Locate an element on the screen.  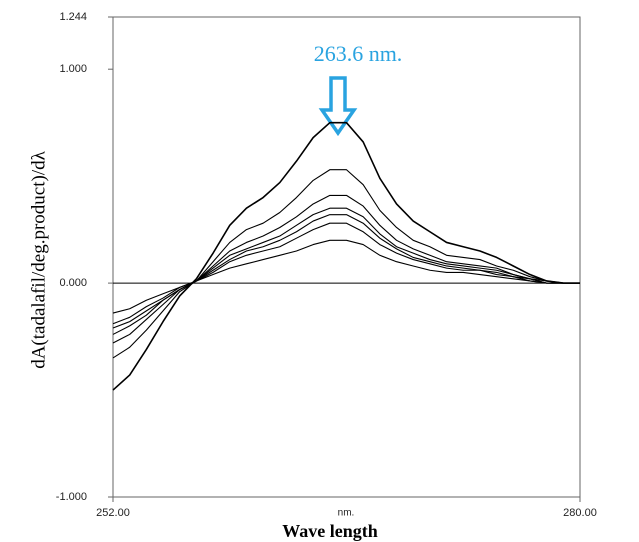
y-axis-label: dA(tadalafil/deg.product)/dλ is located at coordinates (38, 259).